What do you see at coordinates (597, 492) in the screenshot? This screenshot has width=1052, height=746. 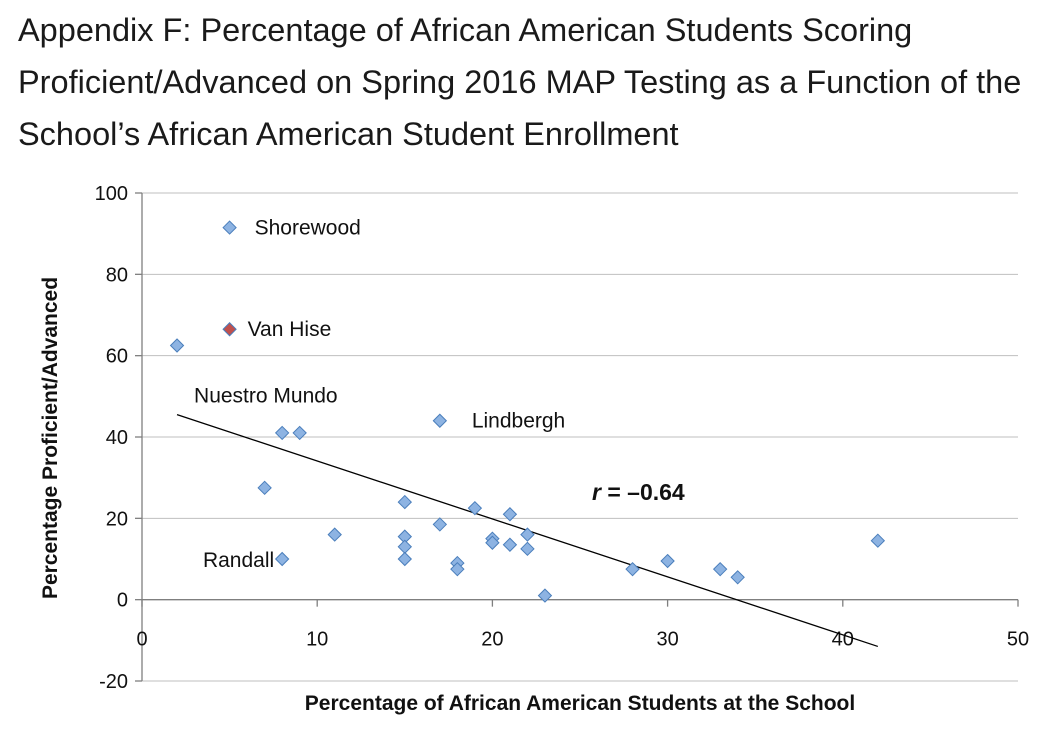 I see `r-symbol: r` at bounding box center [597, 492].